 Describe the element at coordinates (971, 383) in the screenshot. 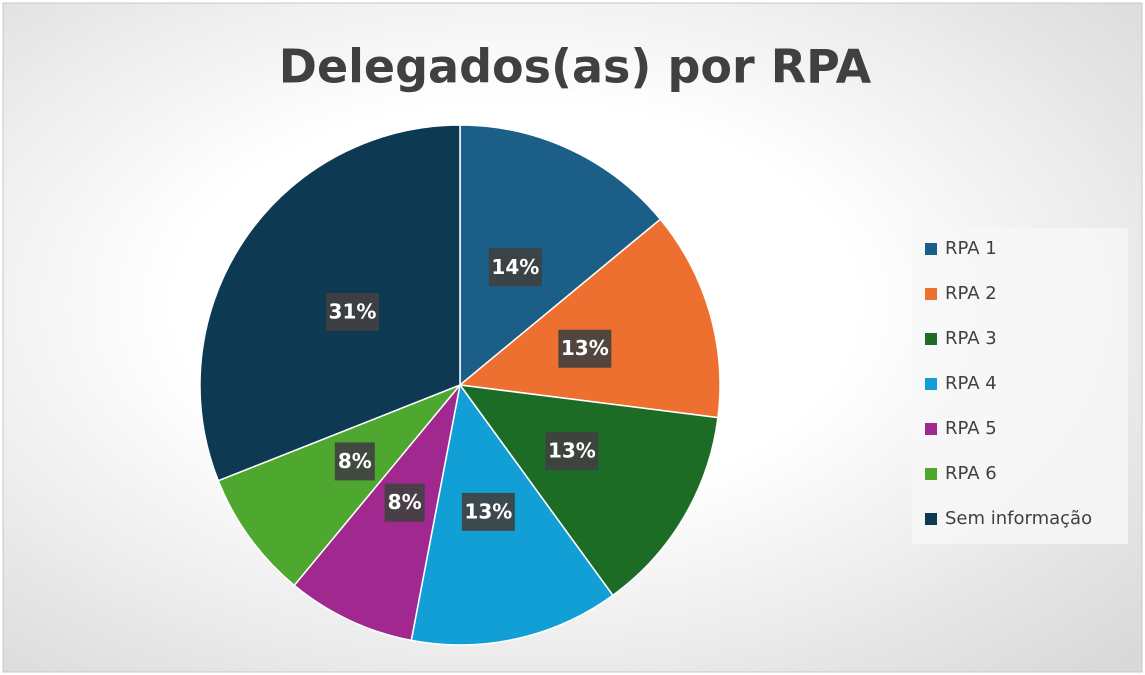

I see `legend-label: RPA 4` at that location.